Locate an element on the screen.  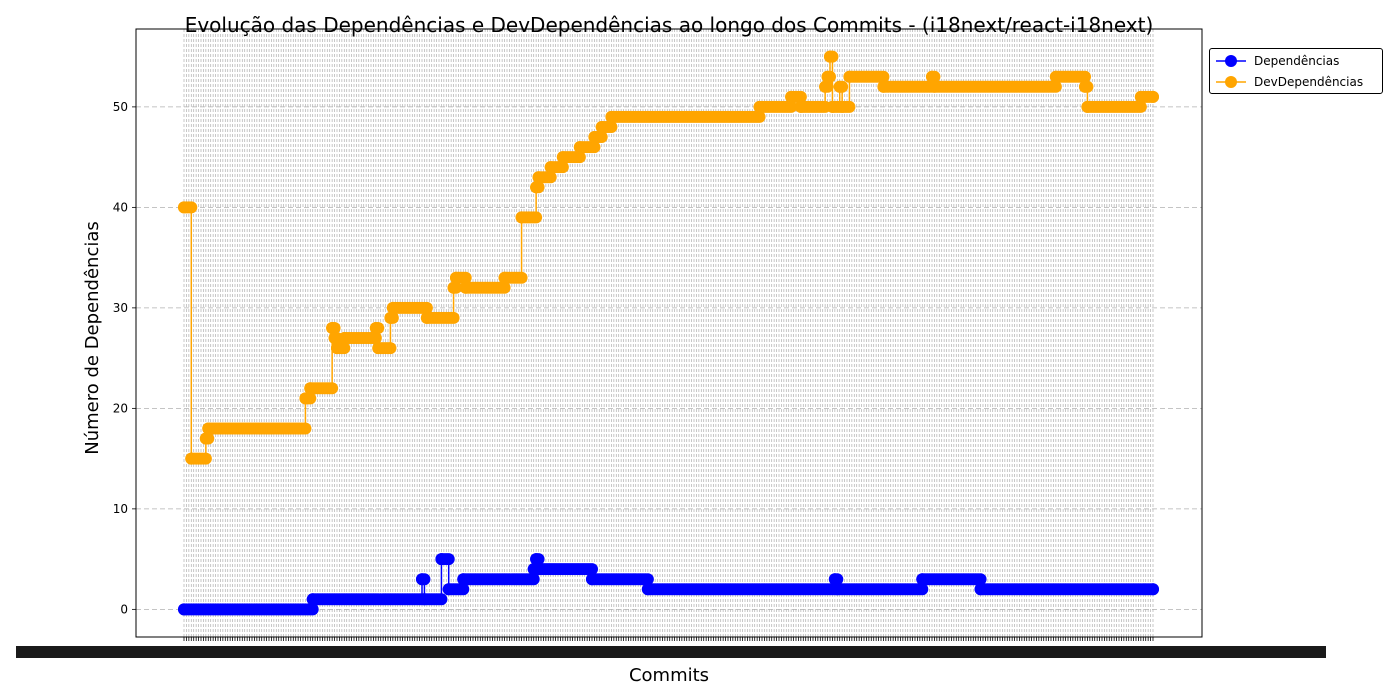
legend-marker-dependencias is located at coordinates (1231, 61).